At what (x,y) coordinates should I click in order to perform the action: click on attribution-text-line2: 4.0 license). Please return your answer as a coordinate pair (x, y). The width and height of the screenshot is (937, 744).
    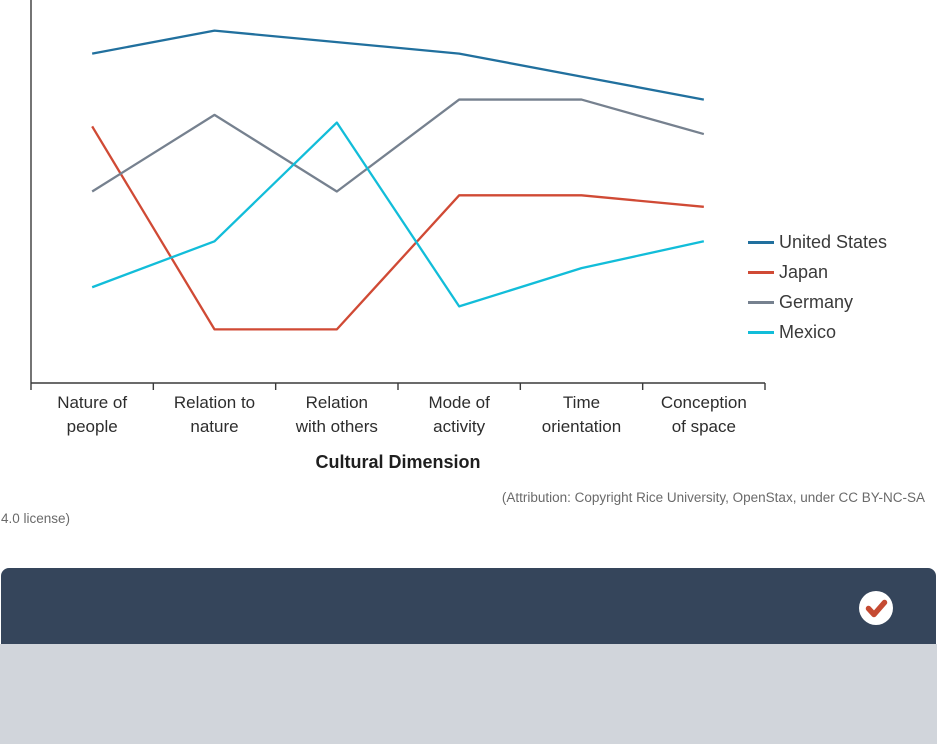
    Looking at the image, I should click on (36, 518).